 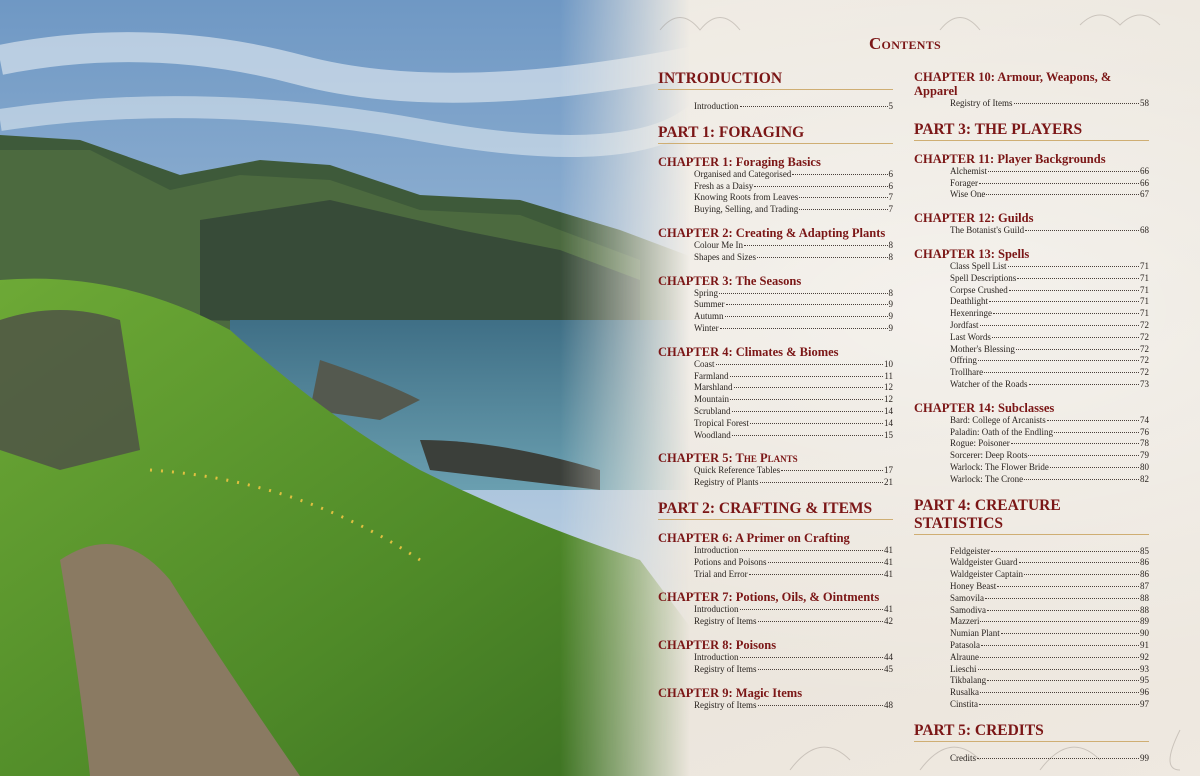 I want to click on chapter-heading: CHAPTER 2: Creating & Adapting Plants, so click(x=772, y=232).